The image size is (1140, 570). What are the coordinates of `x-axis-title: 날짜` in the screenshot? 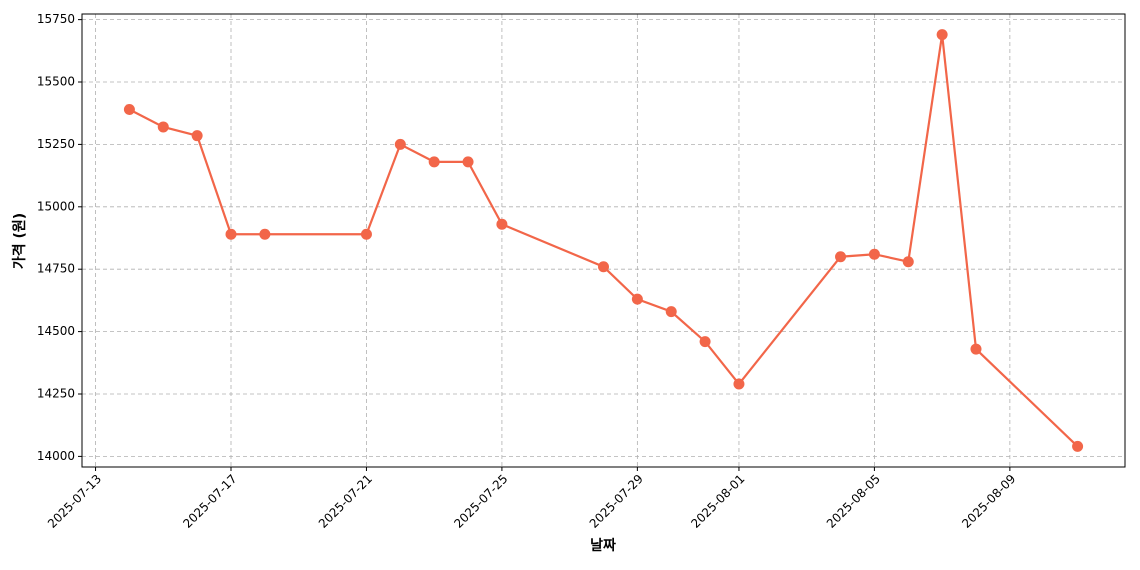 It's located at (603, 546).